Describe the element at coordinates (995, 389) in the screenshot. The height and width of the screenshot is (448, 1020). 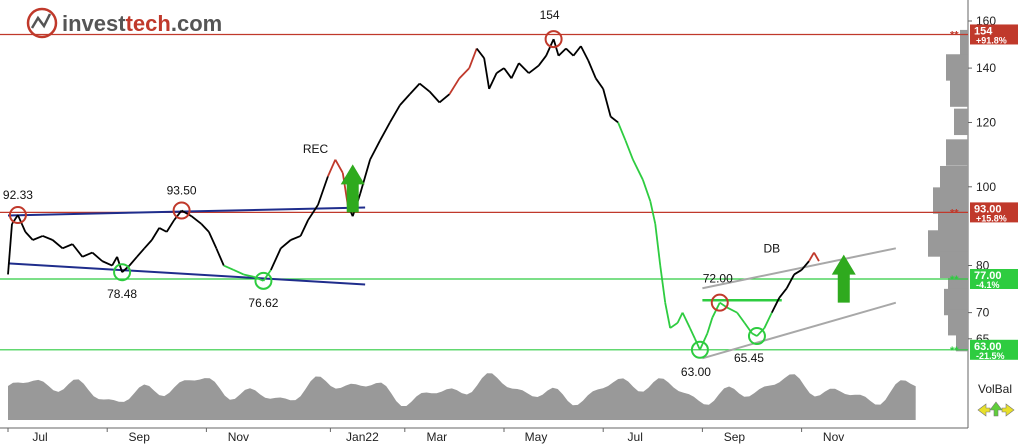
I see `volbal-label: VolBal` at that location.